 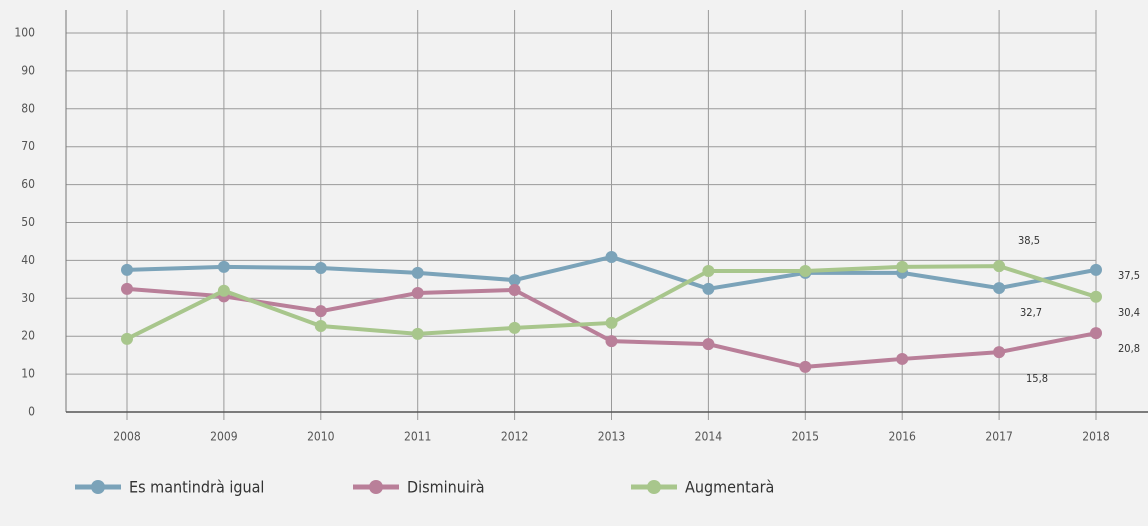 I want to click on x-tick-label: 2018, so click(x=1096, y=437).